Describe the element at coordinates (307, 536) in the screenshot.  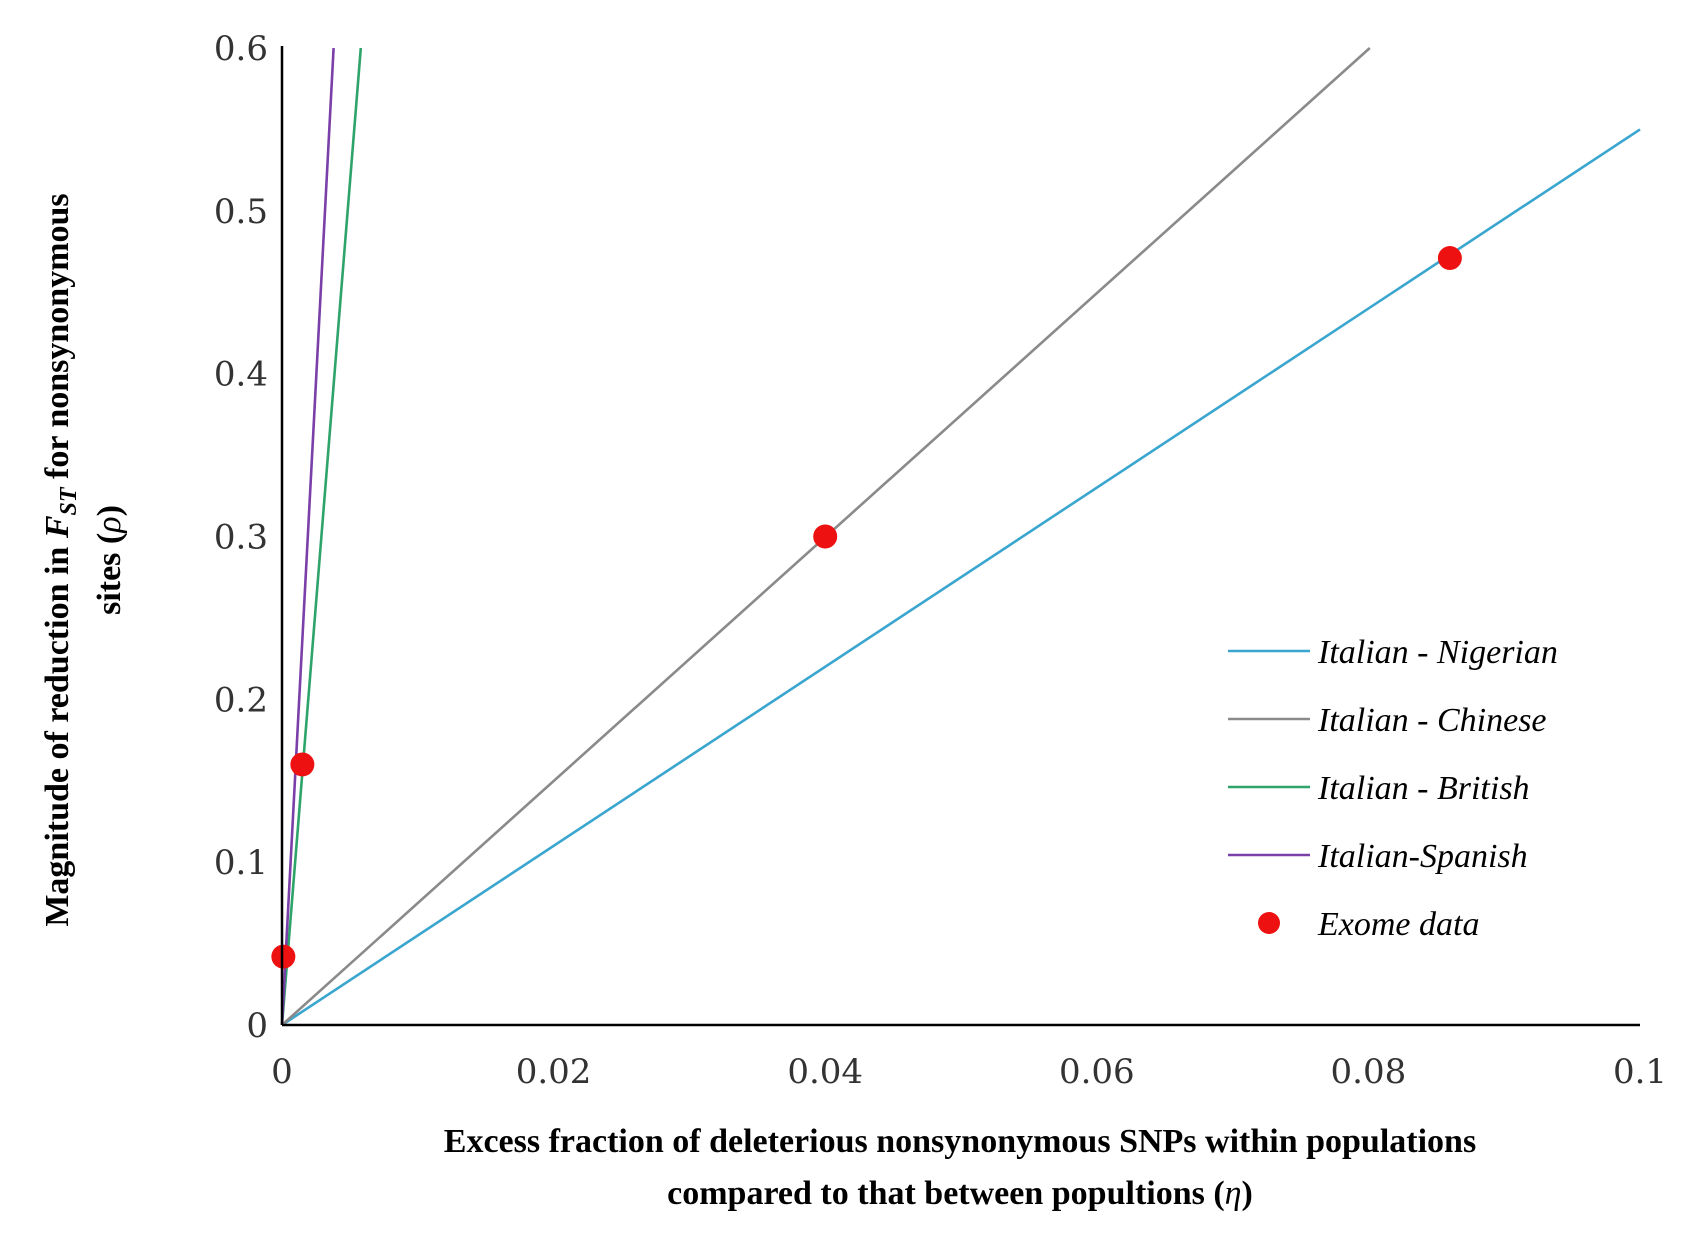
I see `series-line-italian-spanish` at that location.